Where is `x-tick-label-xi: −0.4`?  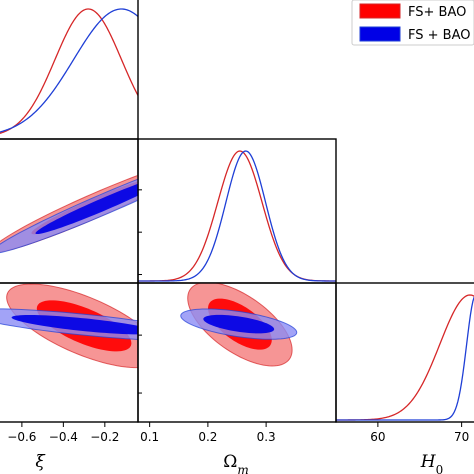 x-tick-label-xi: −0.4 is located at coordinates (63, 437).